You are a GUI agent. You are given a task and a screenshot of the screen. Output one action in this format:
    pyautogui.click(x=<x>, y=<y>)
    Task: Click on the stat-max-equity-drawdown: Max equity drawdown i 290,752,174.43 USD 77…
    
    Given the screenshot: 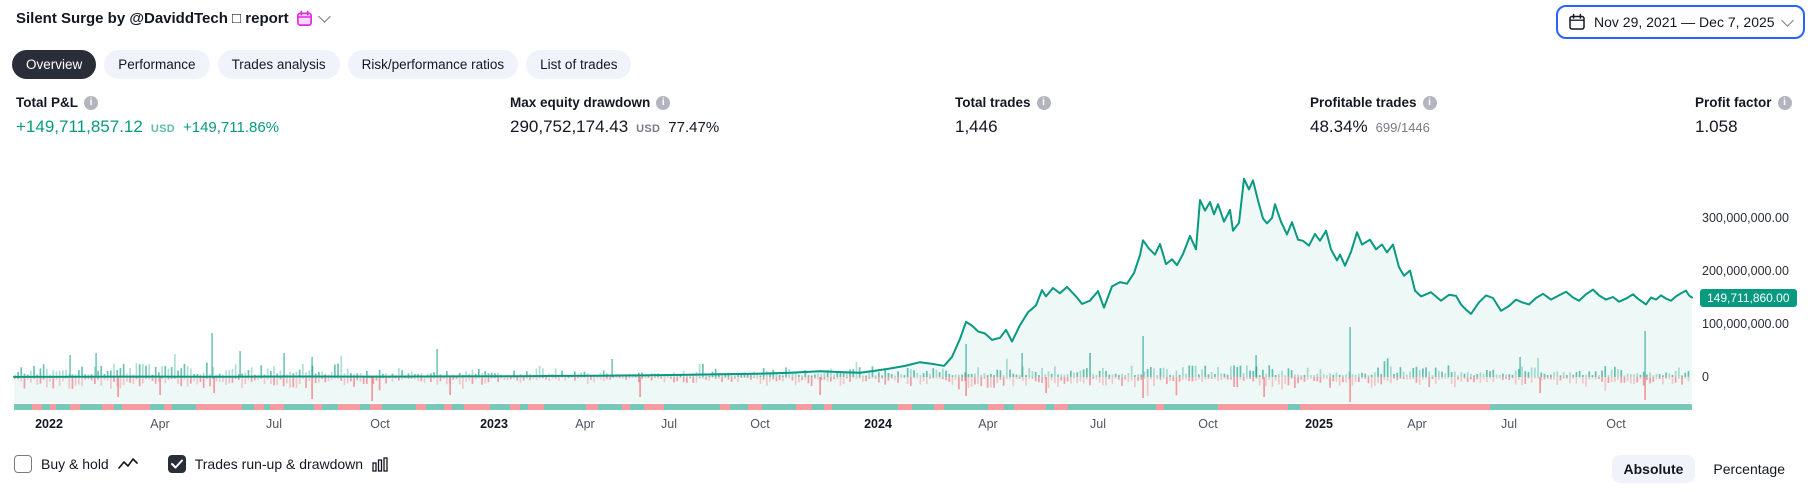 What is the action you would take?
    pyautogui.click(x=614, y=116)
    